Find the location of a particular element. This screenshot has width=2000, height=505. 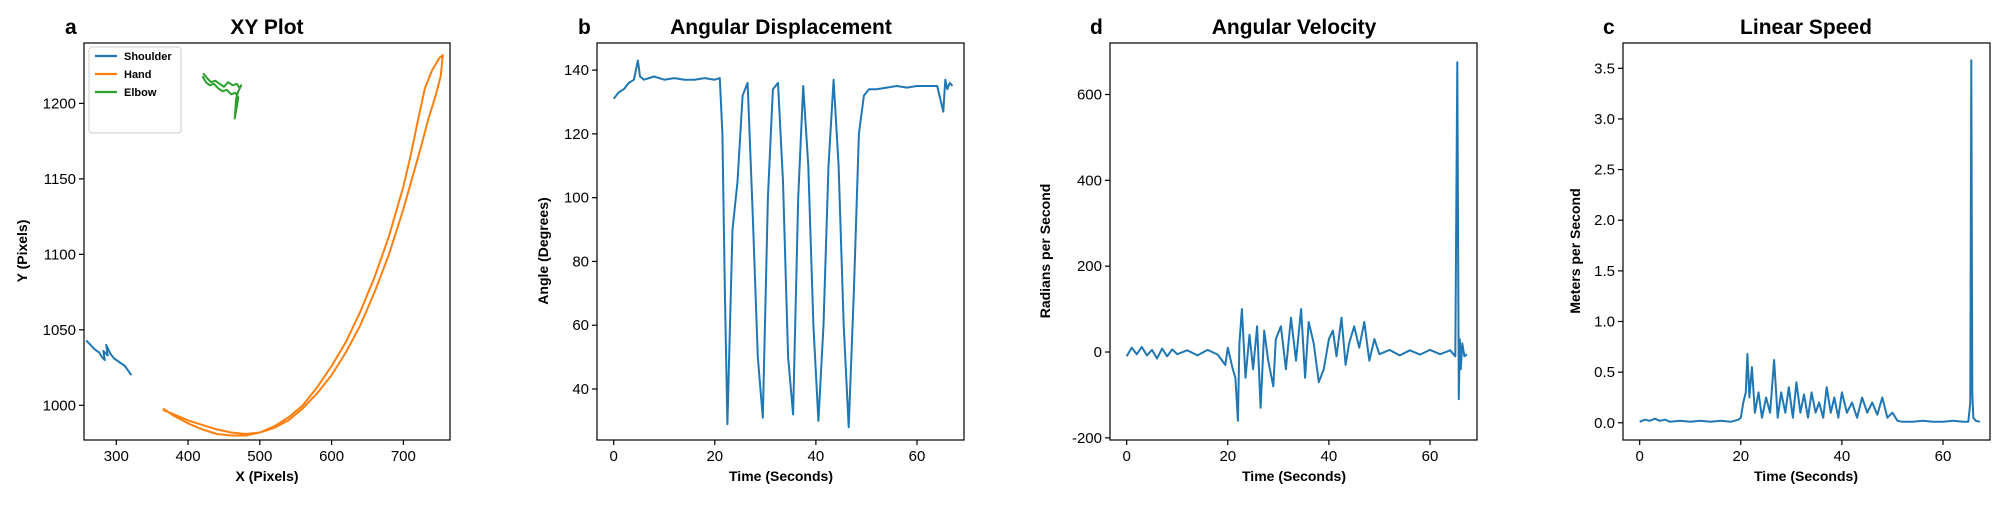

tick-layer: 0 20 40 60 -200 0 200 400 600 is located at coordinates (1255, 276).